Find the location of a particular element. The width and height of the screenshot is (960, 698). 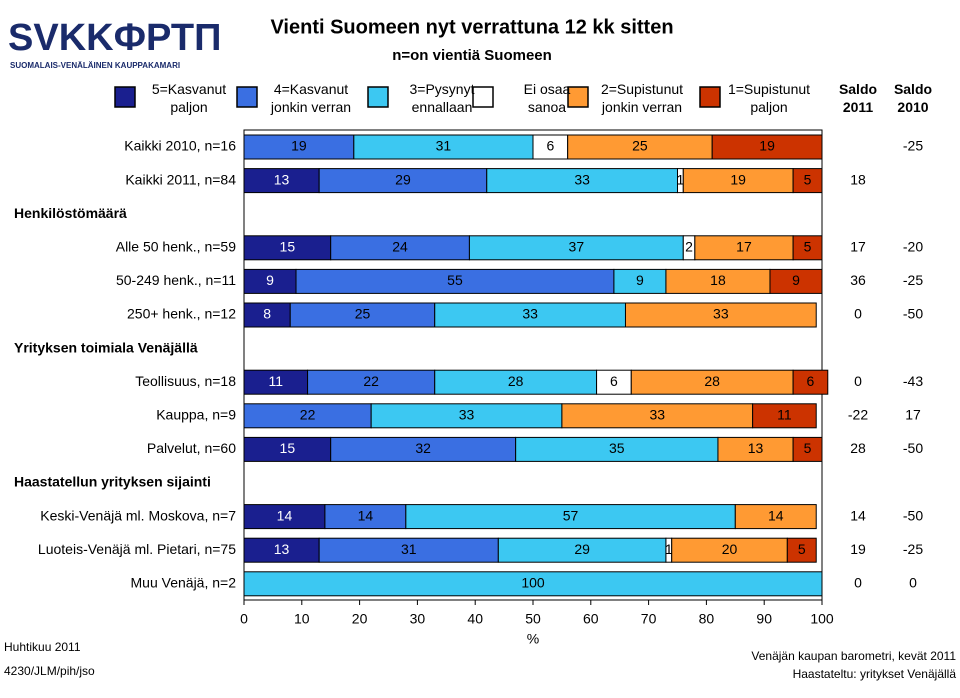

bar-label: 14 is located at coordinates (776, 515).